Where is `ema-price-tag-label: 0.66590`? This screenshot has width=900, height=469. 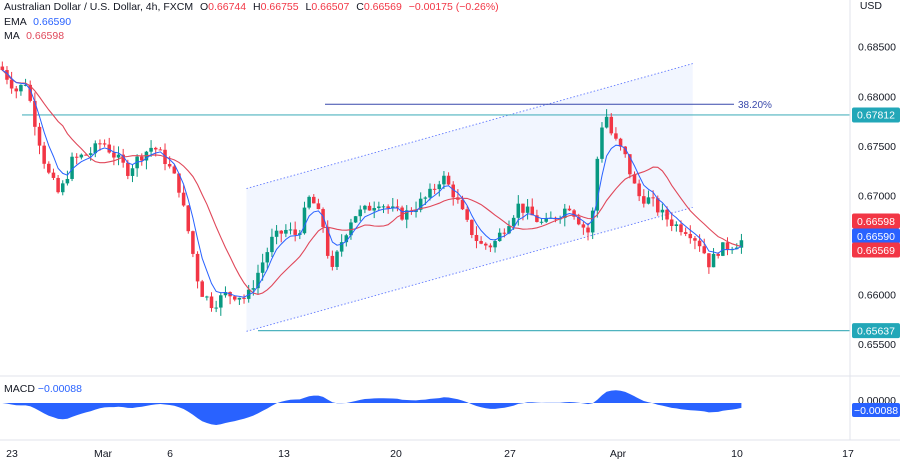
ema-price-tag-label: 0.66590 is located at coordinates (876, 237).